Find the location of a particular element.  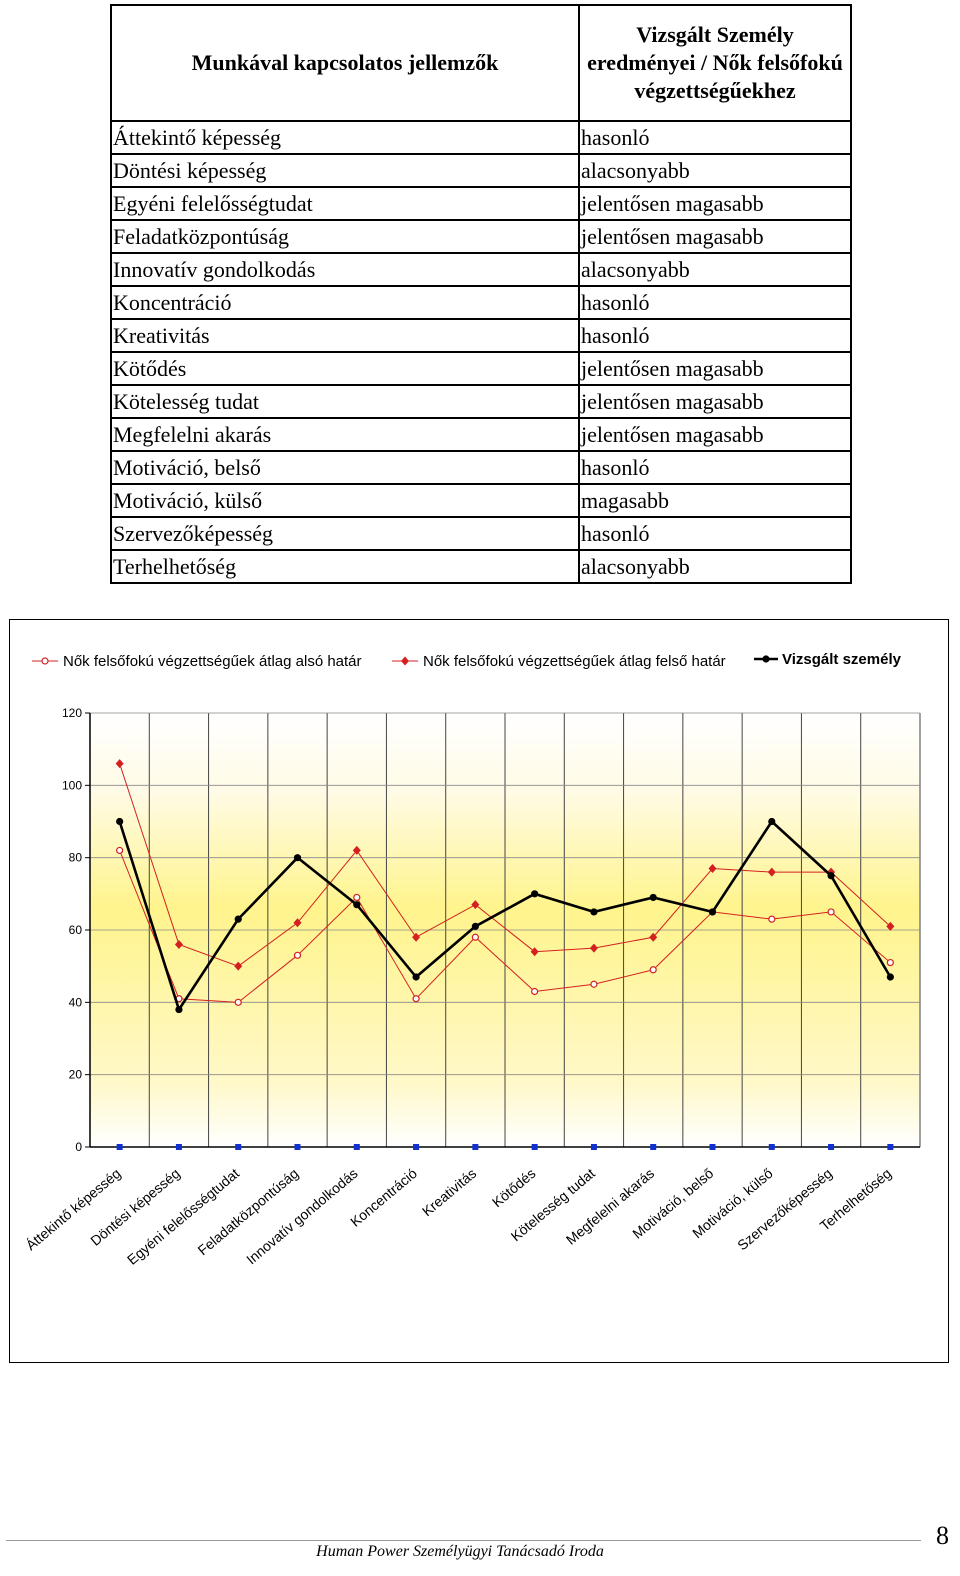

table-row: Szervezőképesség hasonló is located at coordinates (481, 533).